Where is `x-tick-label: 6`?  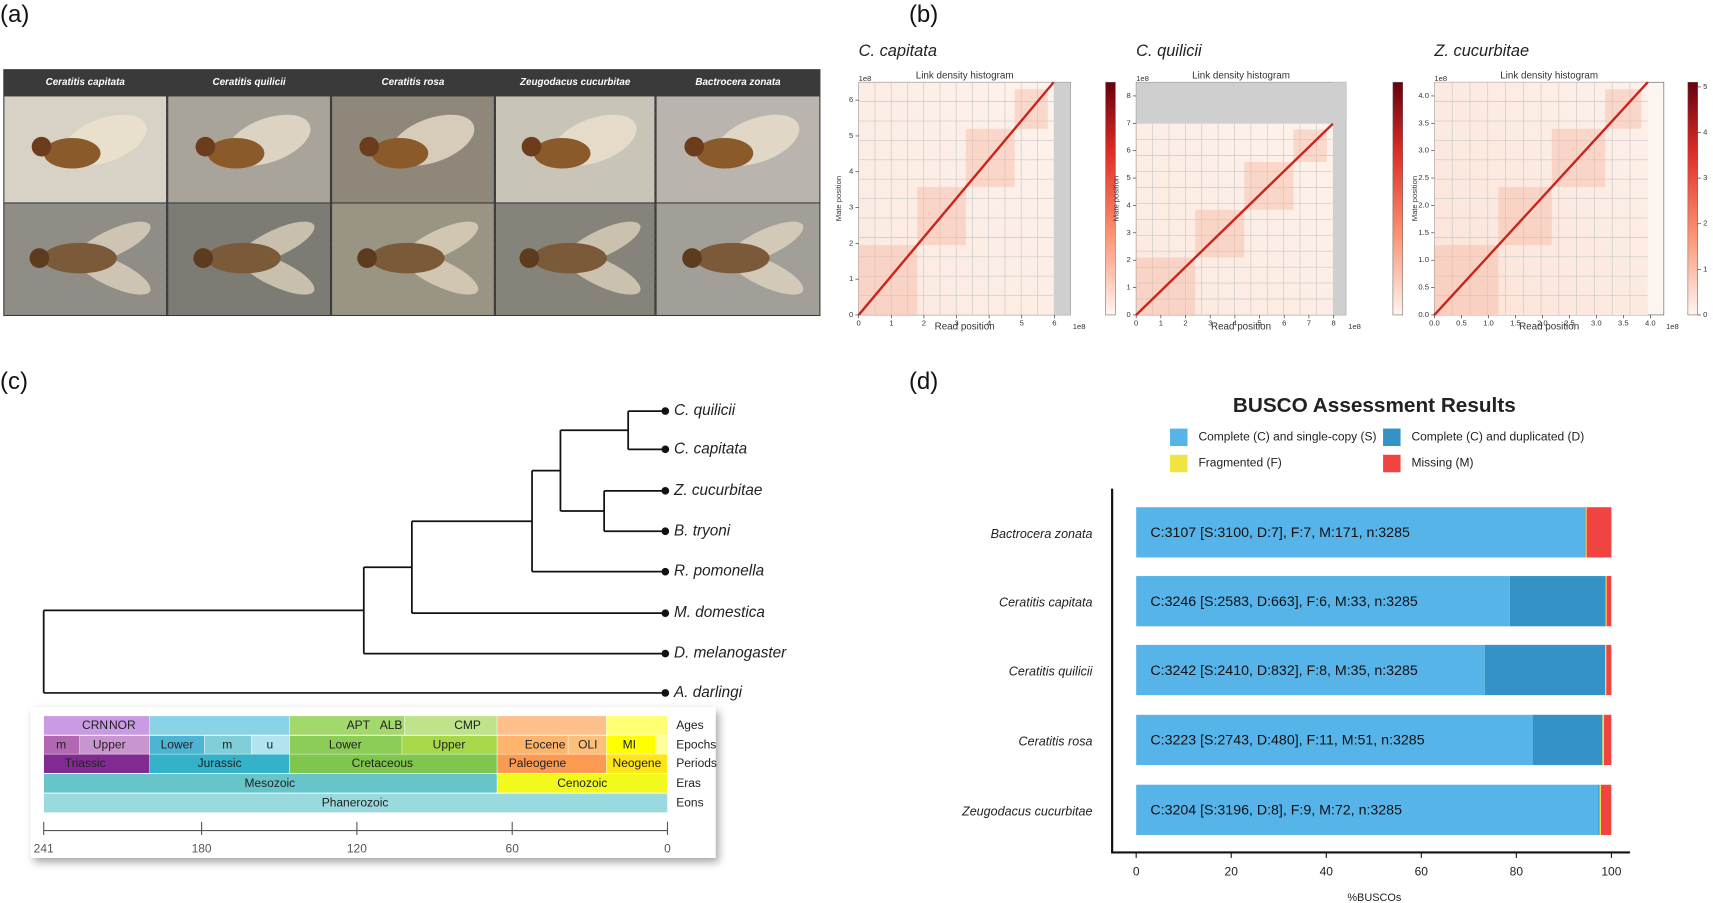
x-tick-label: 6 is located at coordinates (1284, 323).